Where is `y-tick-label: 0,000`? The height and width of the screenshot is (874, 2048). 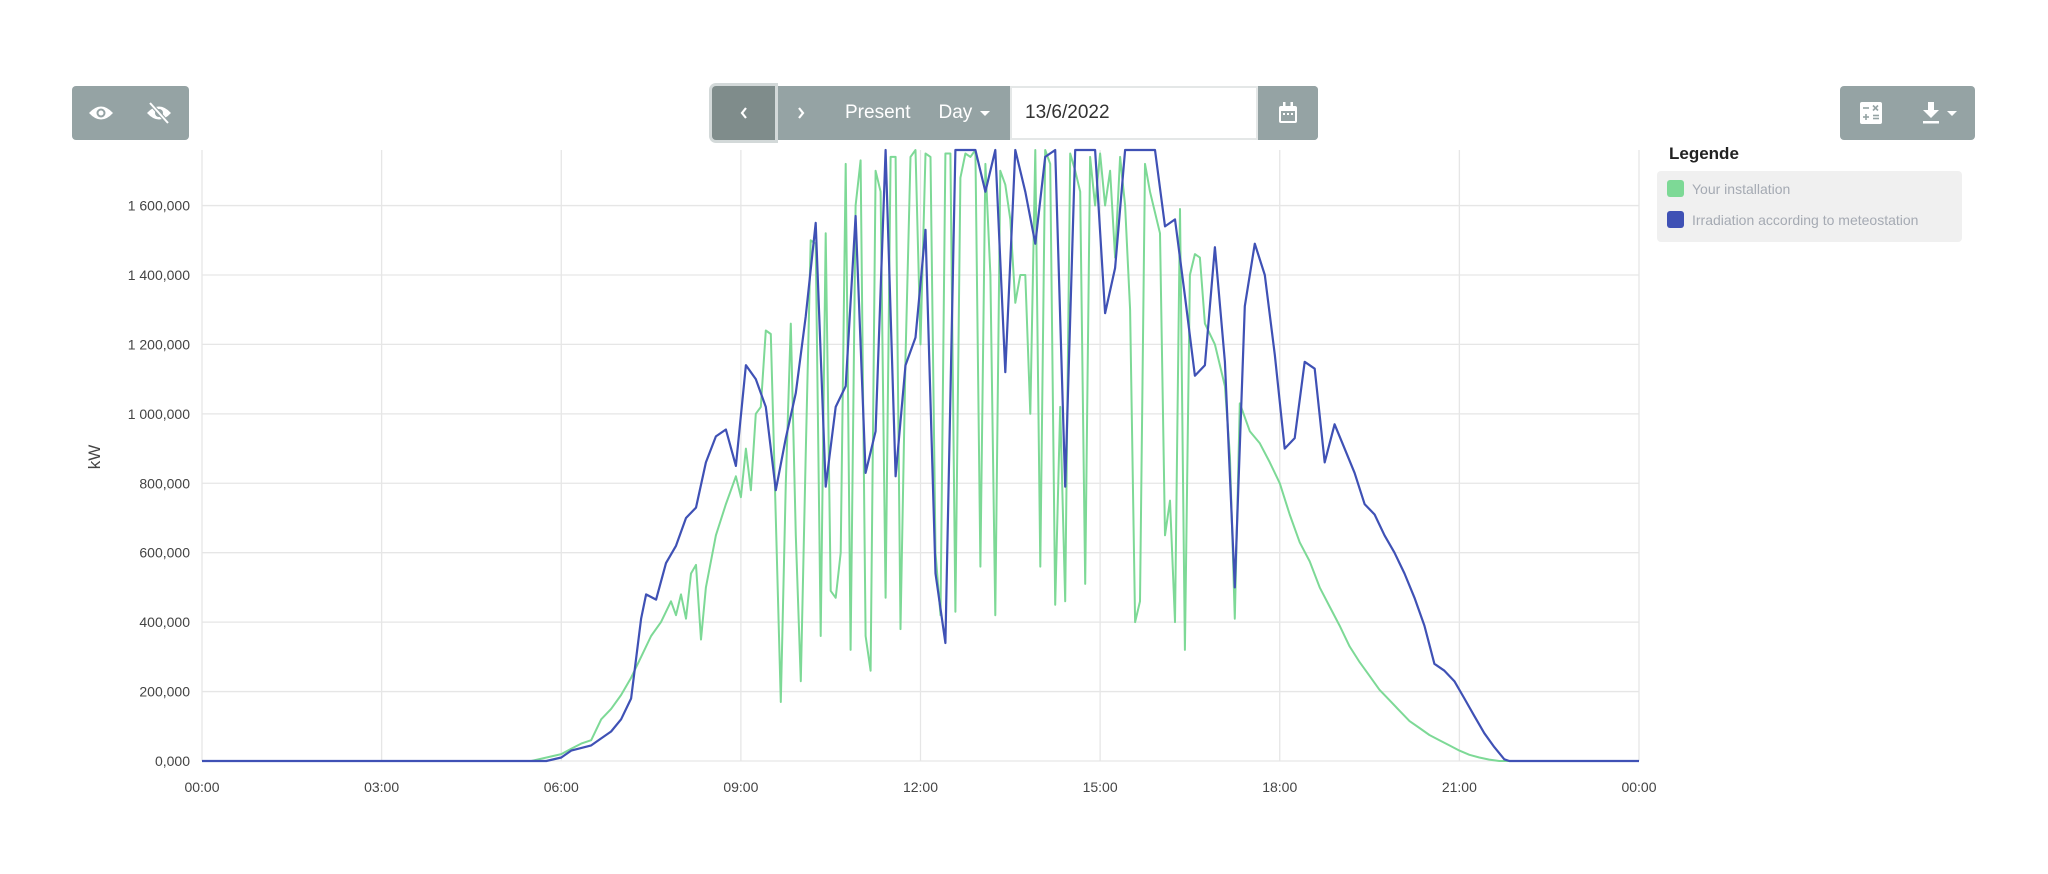 y-tick-label: 0,000 is located at coordinates (172, 761).